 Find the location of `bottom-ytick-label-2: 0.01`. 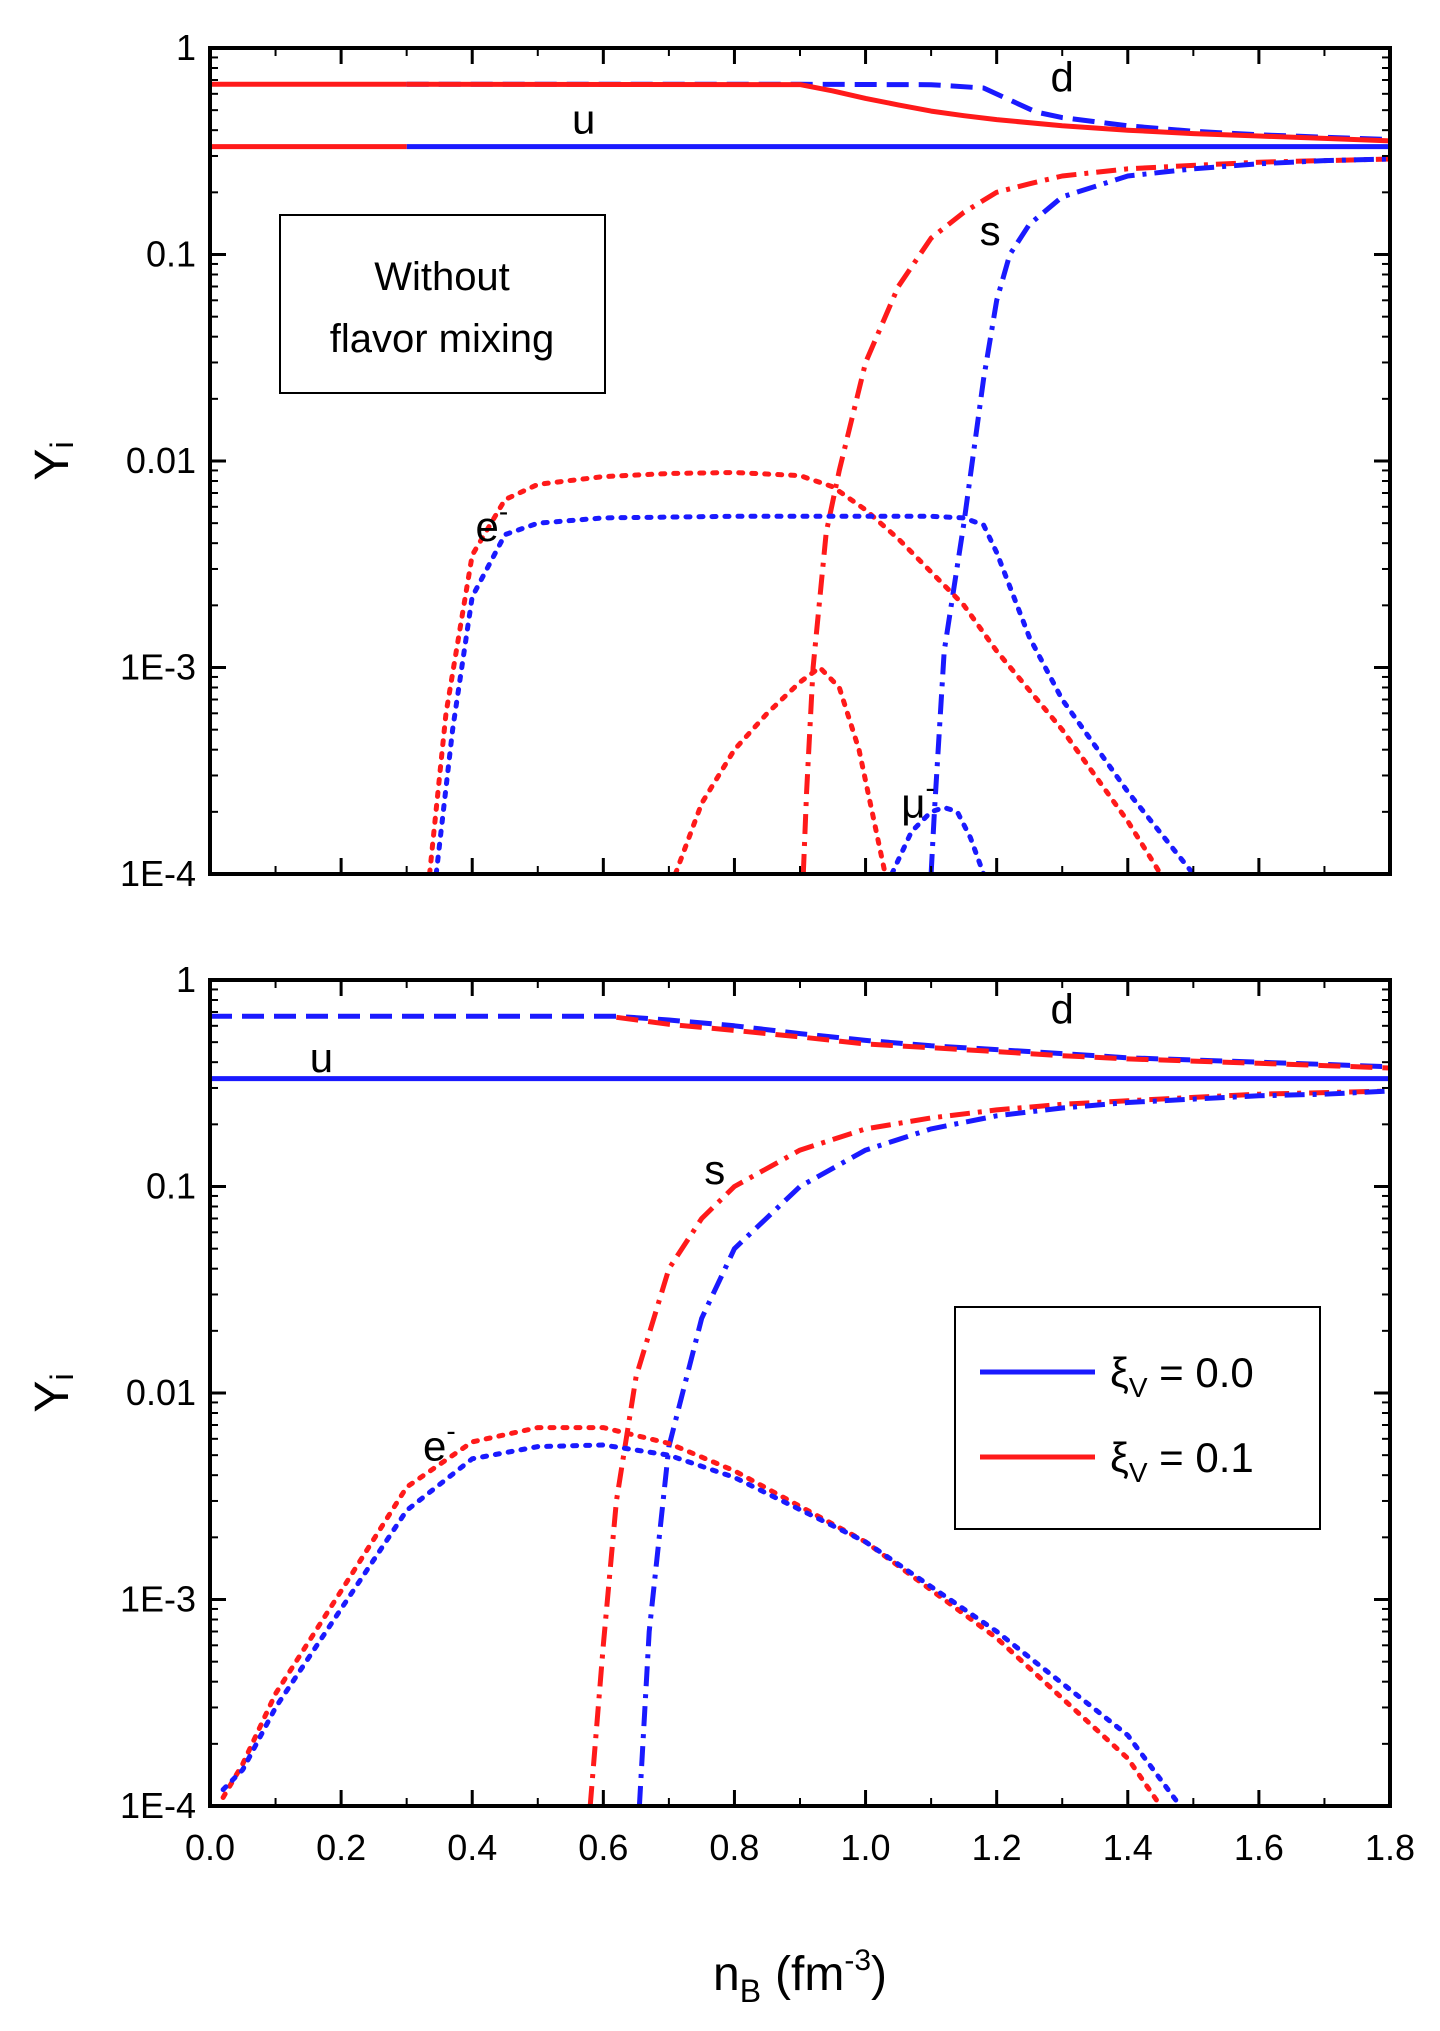

bottom-ytick-label-2: 0.01 is located at coordinates (161, 1392).